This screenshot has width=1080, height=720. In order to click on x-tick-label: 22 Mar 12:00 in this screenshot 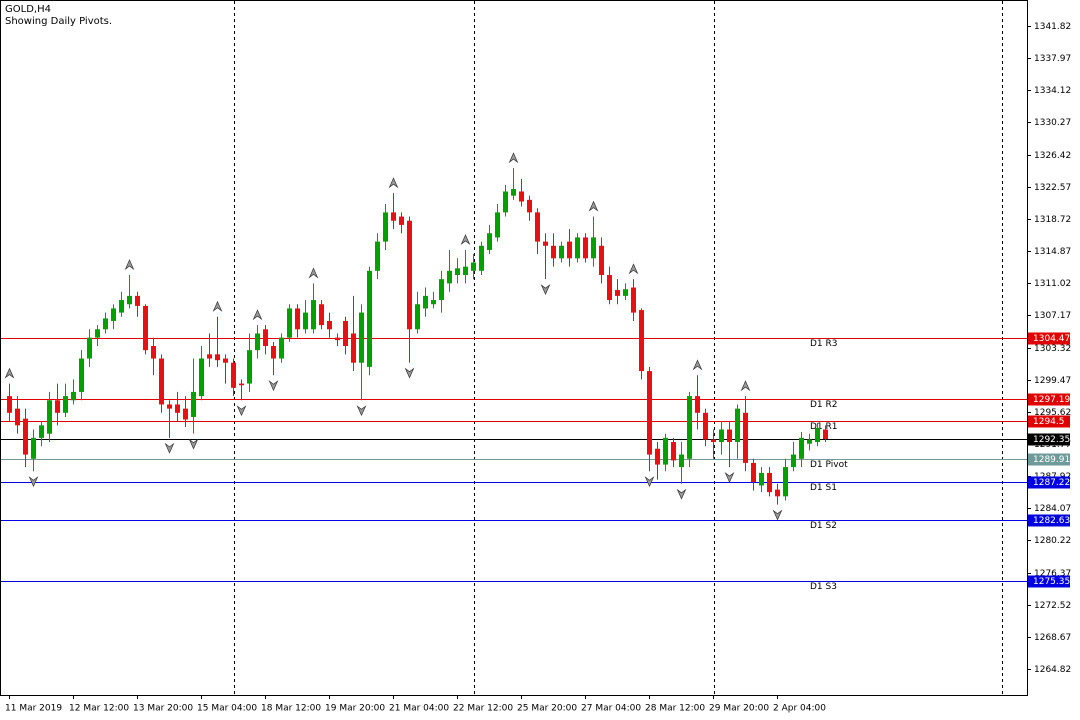, I will do `click(483, 709)`.